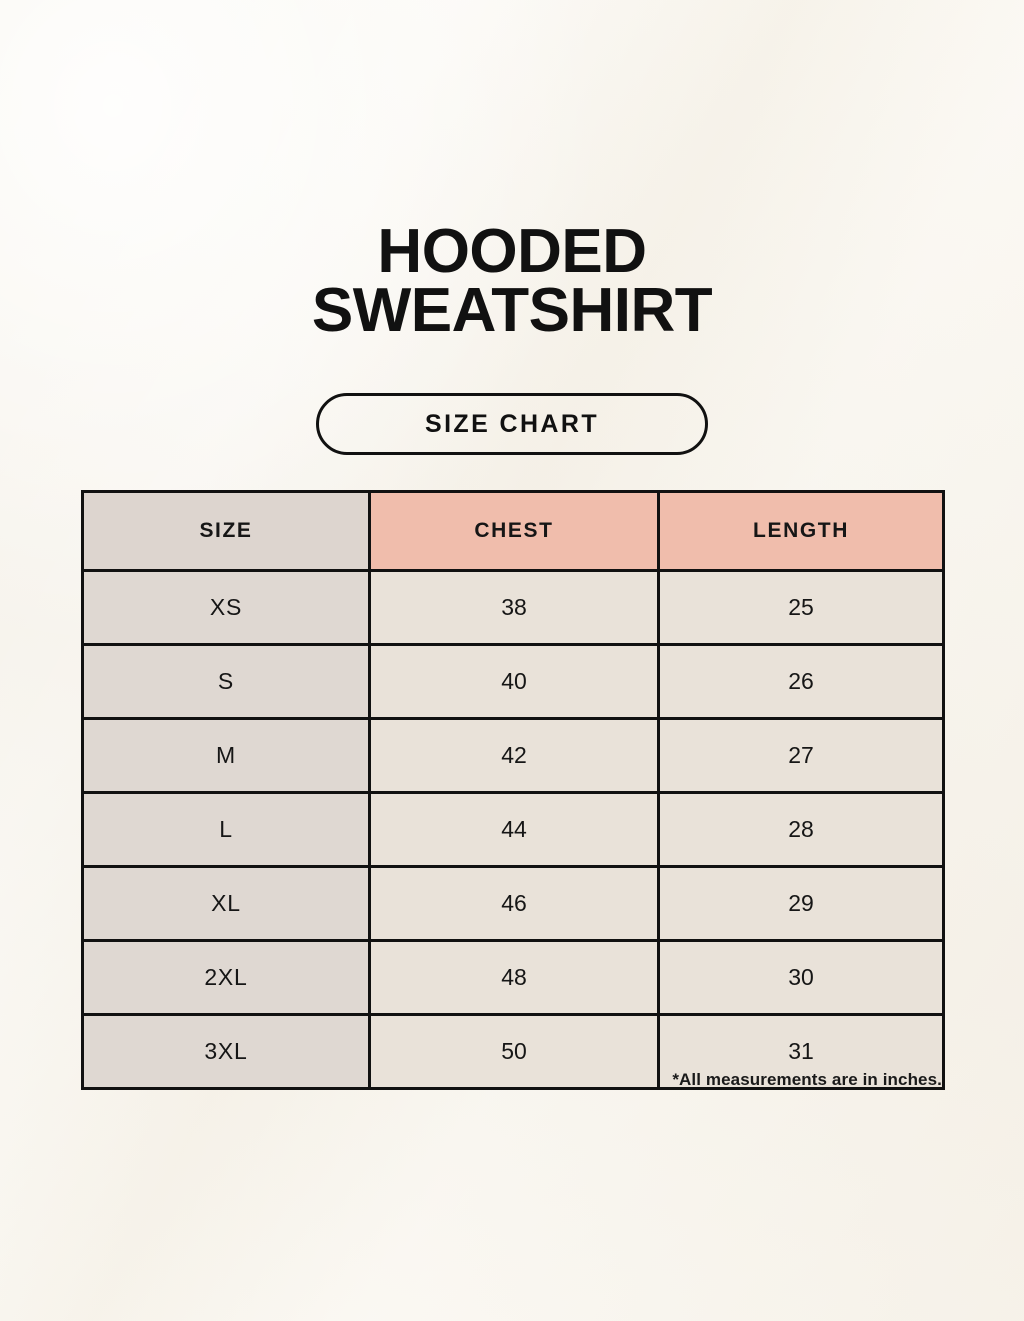 Image resolution: width=1024 pixels, height=1321 pixels. What do you see at coordinates (801, 903) in the screenshot?
I see `cell-length: 29` at bounding box center [801, 903].